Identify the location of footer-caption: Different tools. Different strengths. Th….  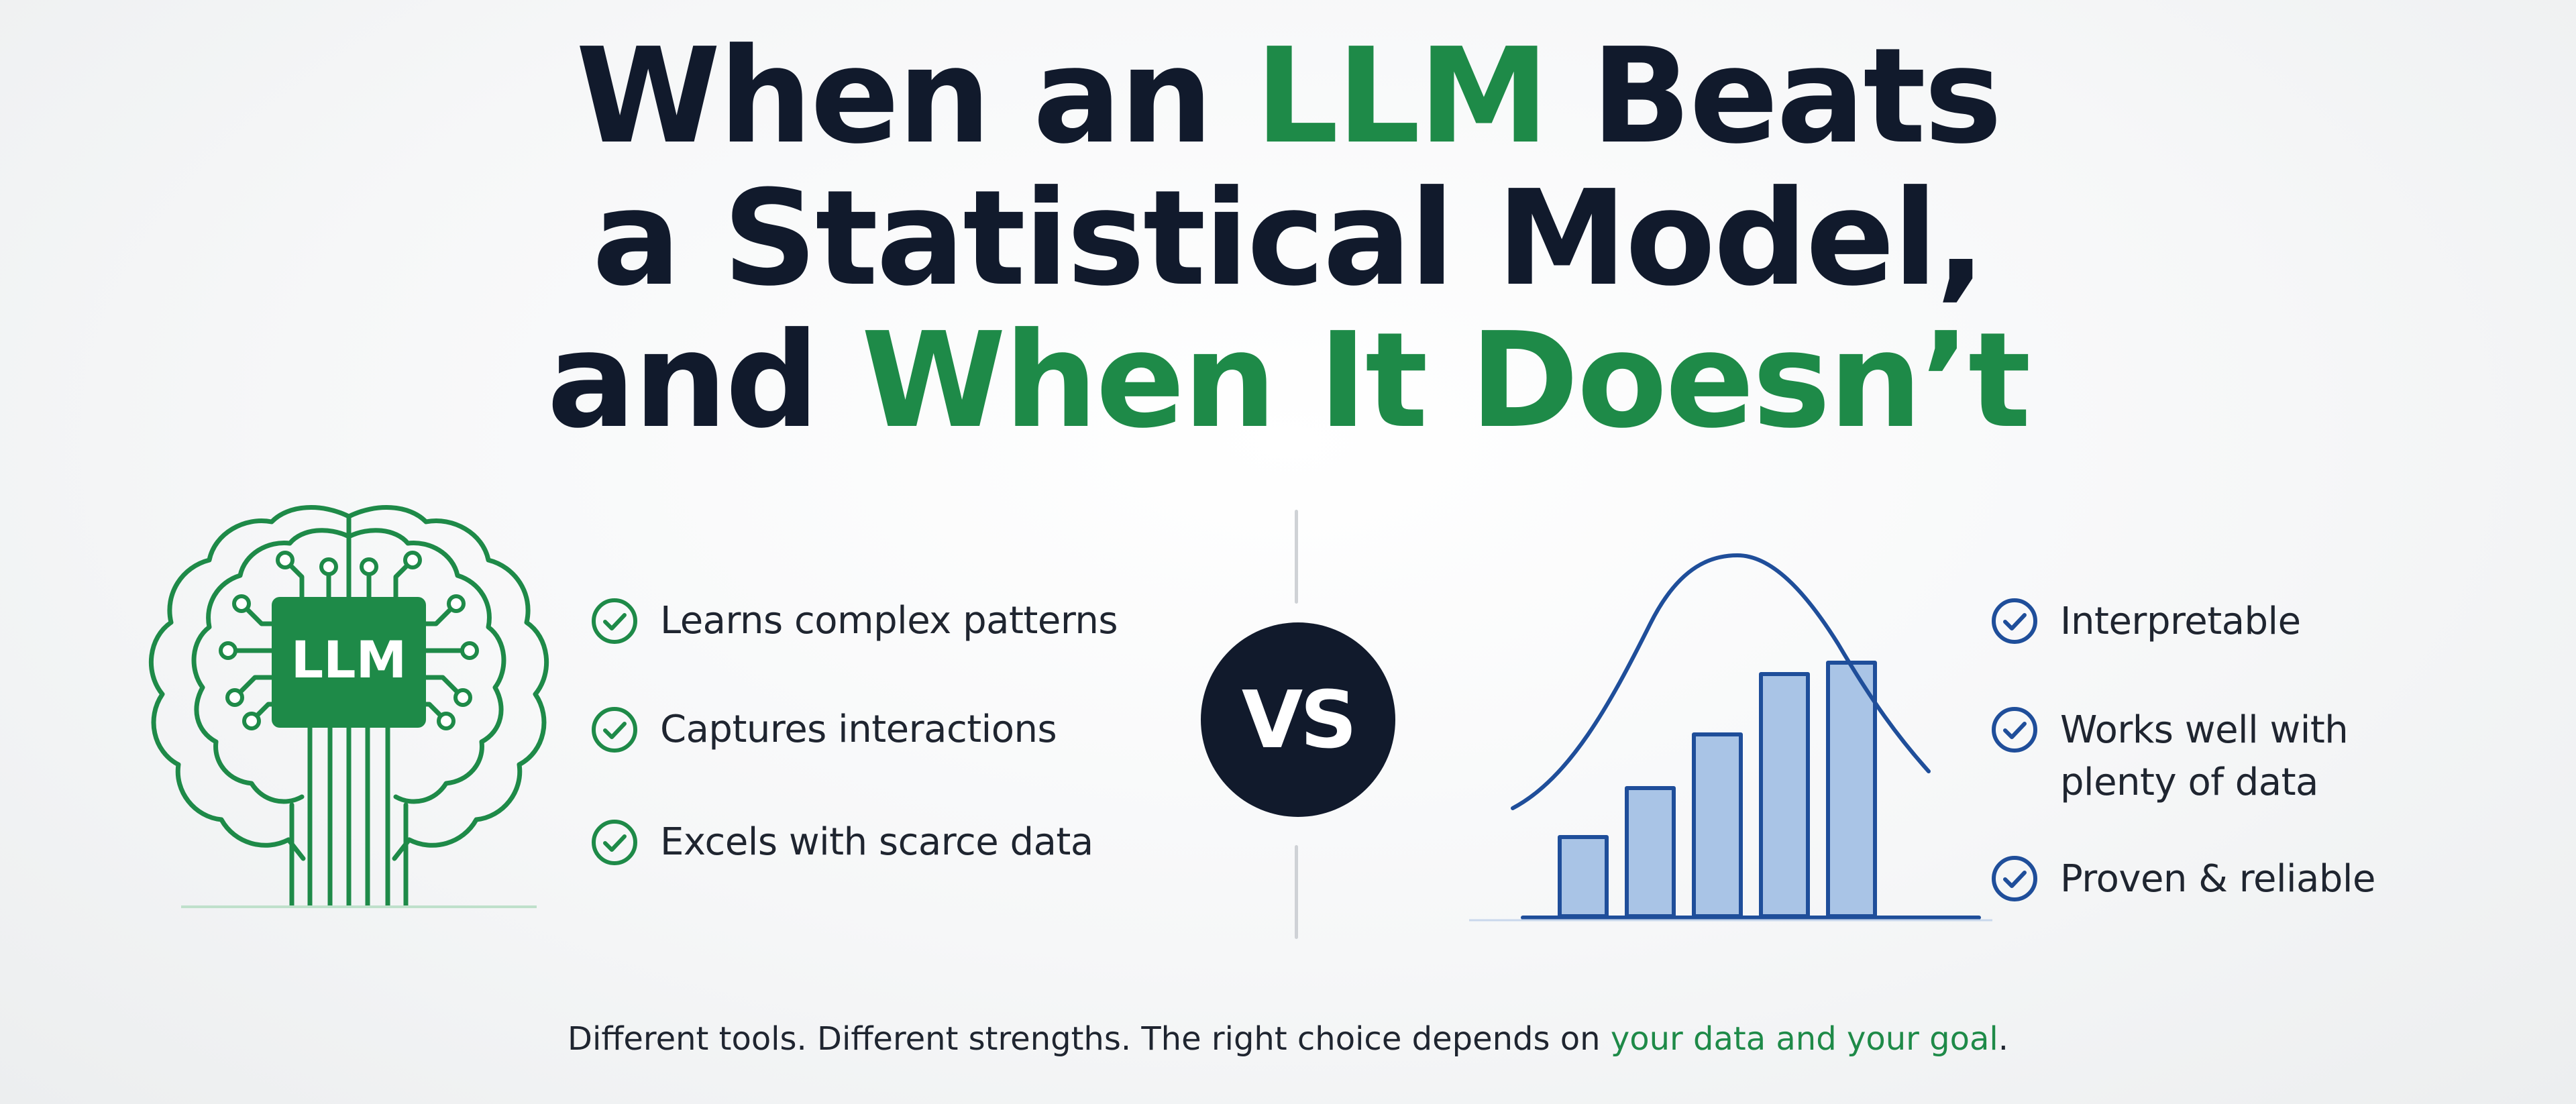
(1288, 1039).